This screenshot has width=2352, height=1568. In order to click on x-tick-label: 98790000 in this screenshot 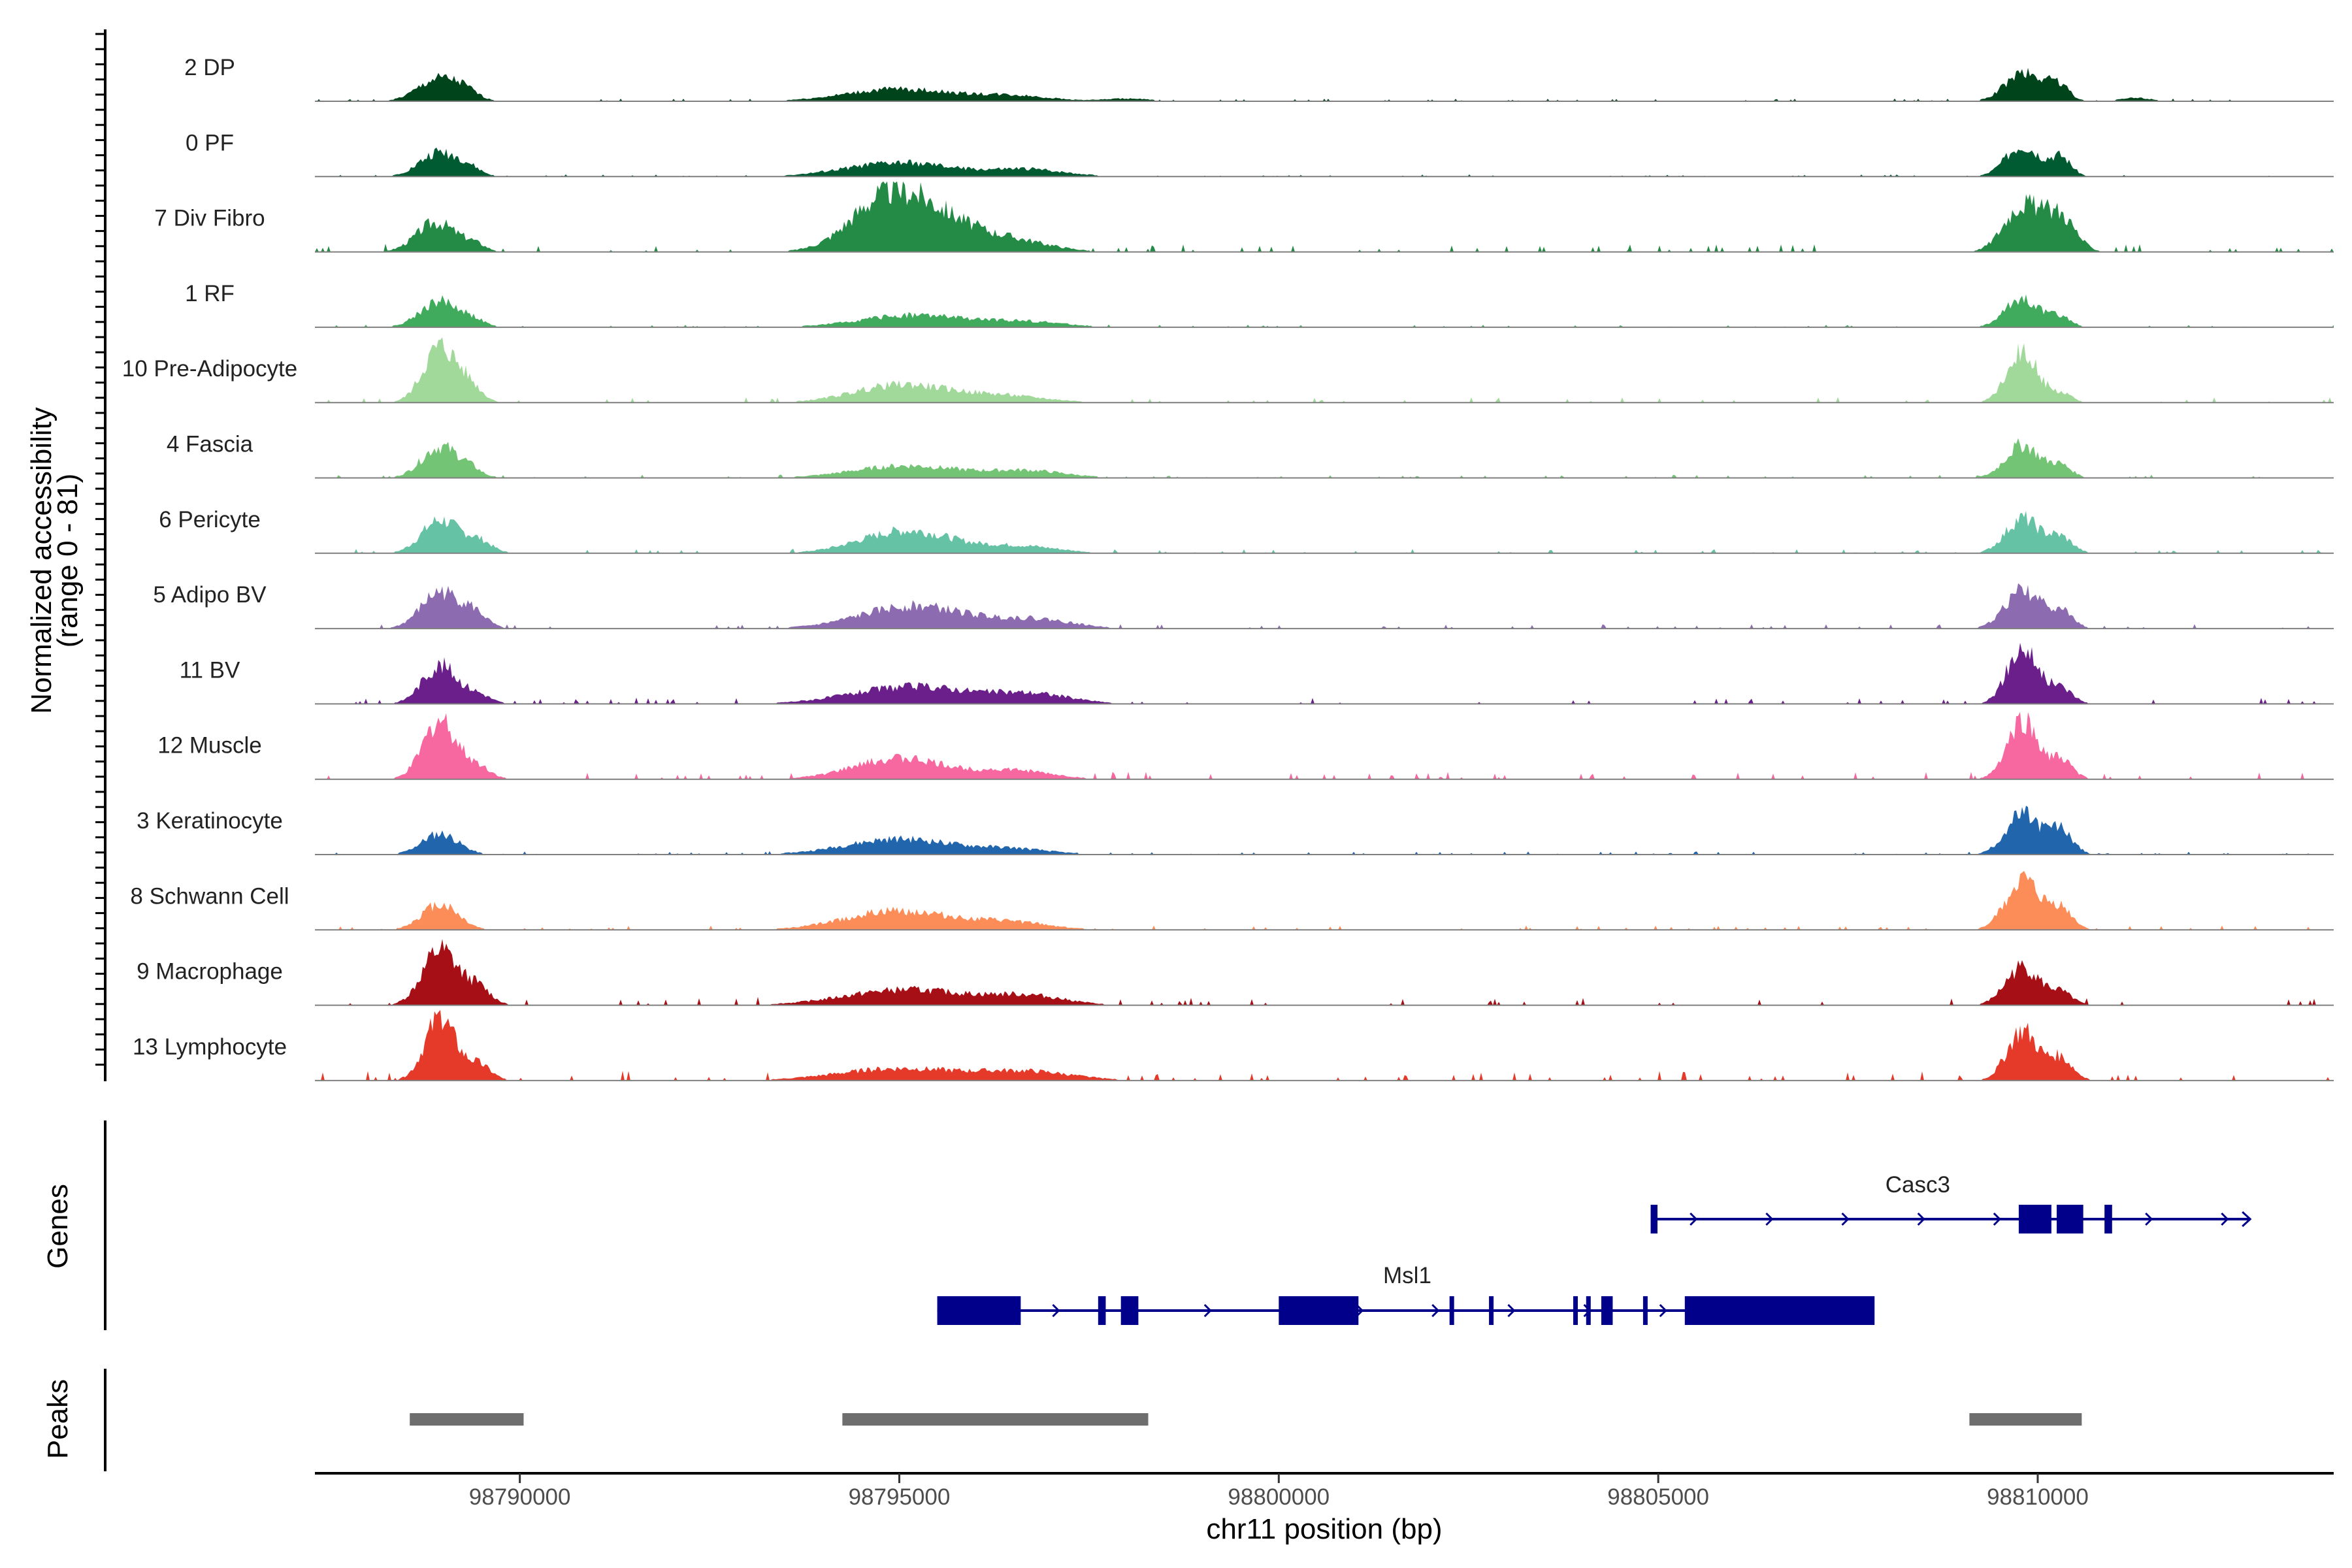, I will do `click(520, 1497)`.